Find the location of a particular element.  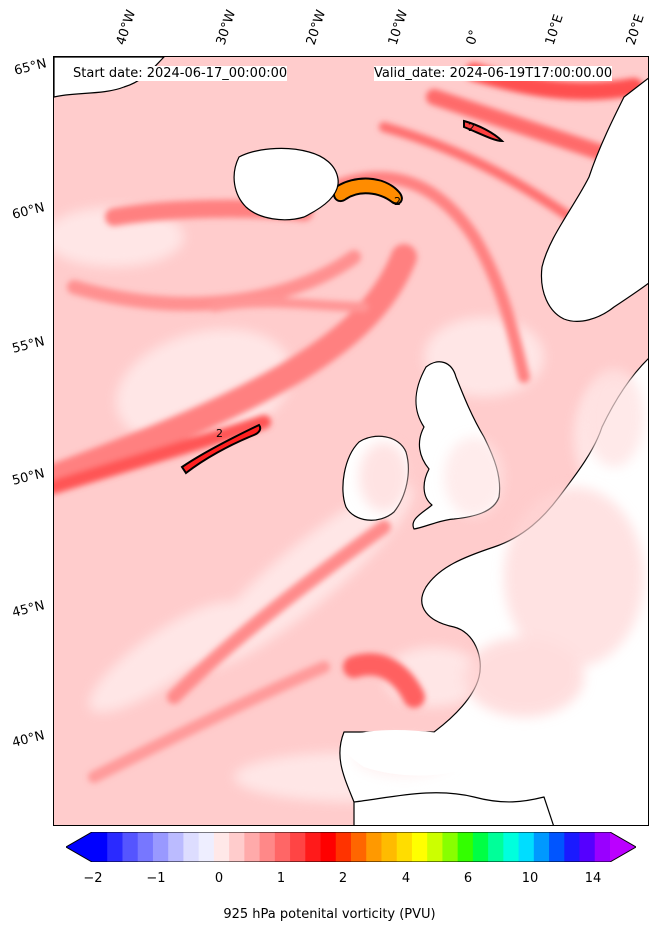

lat-label-55n: 55°N is located at coordinates (28, 345).